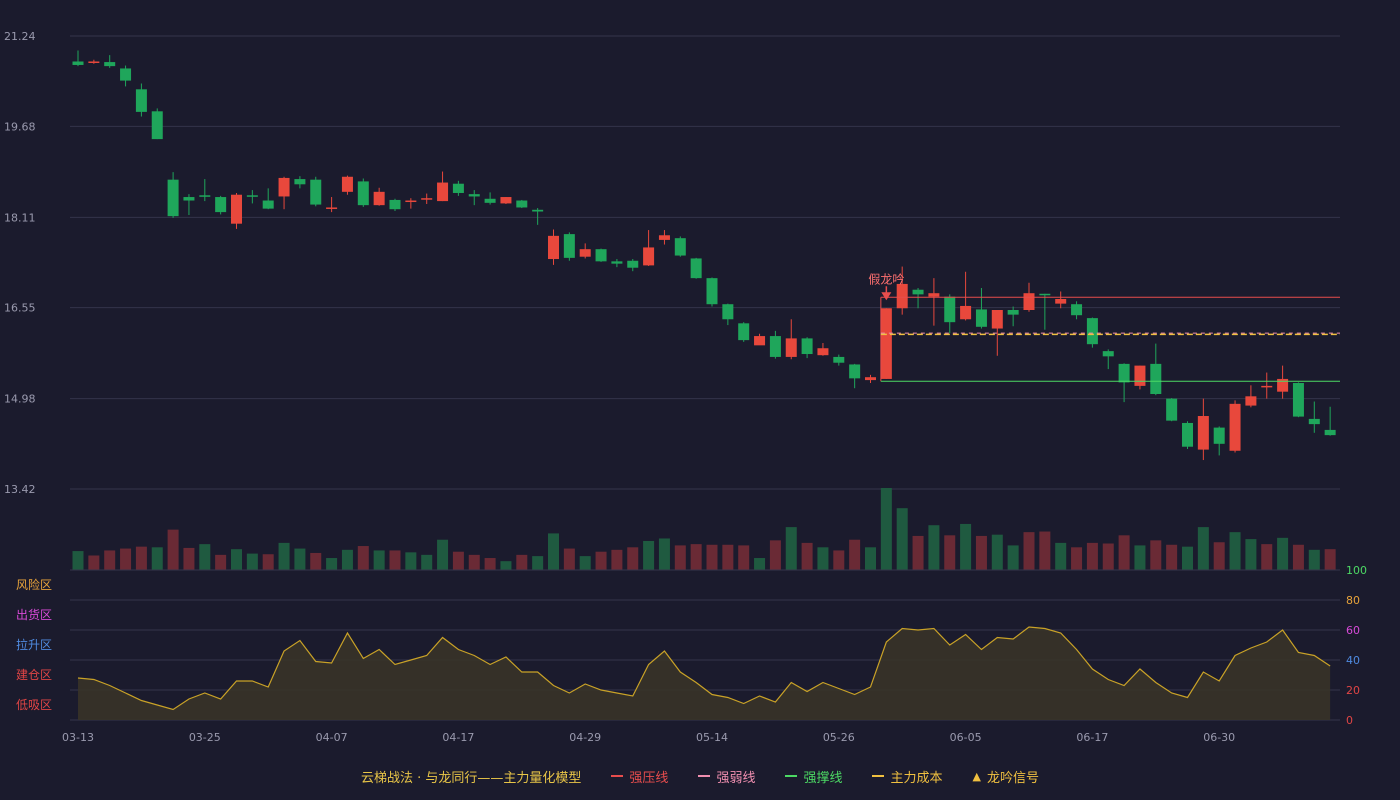 This screenshot has width=1400, height=800. I want to click on price-tick-label: 18.11, so click(20, 217).